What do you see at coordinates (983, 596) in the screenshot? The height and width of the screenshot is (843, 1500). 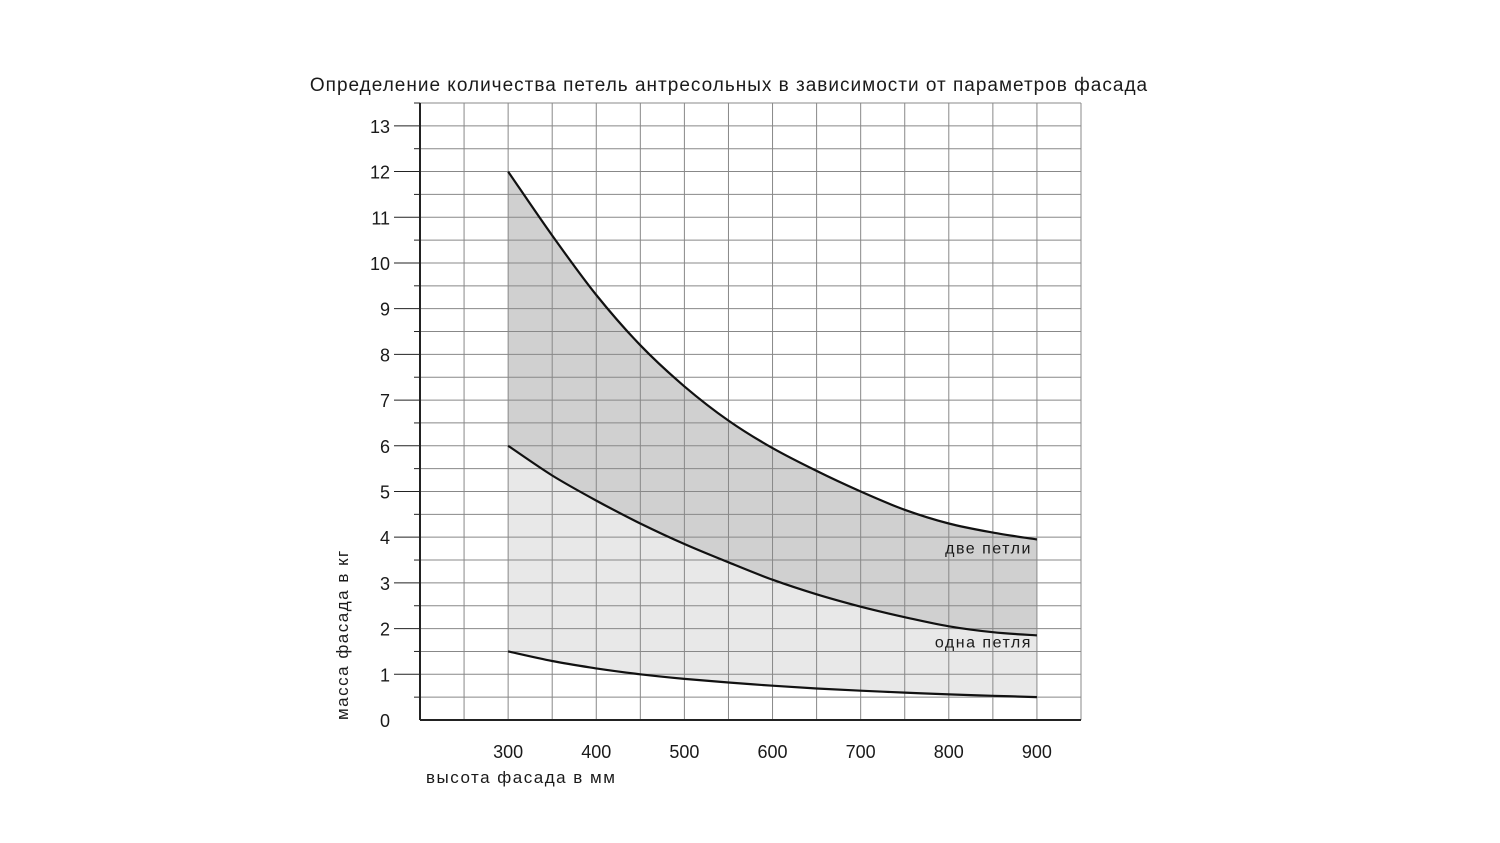 I see `region-labels: одна петля две петли` at bounding box center [983, 596].